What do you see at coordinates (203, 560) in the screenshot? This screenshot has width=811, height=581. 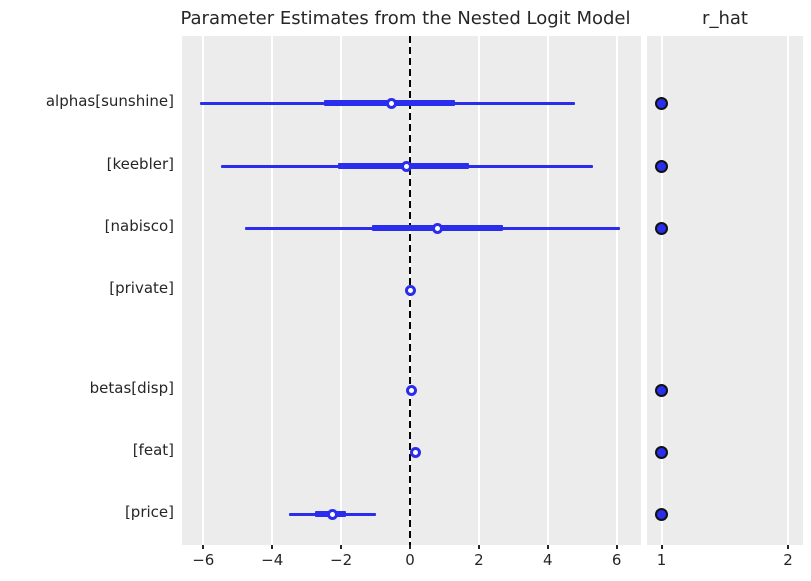 I see `x-tick-label: −6` at bounding box center [203, 560].